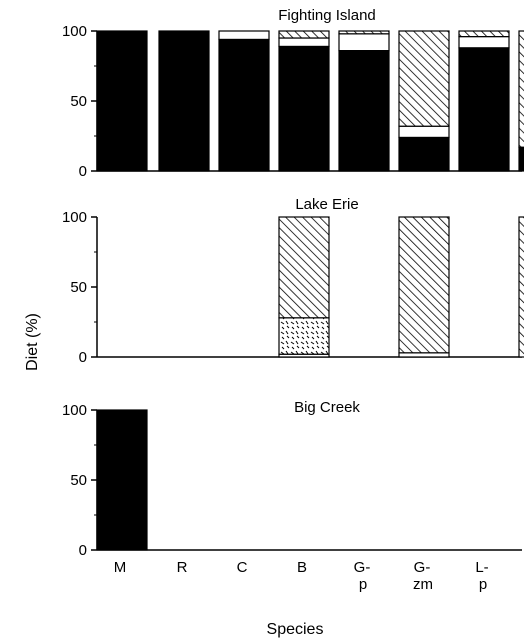  Describe the element at coordinates (326, 204) in the screenshot. I see `panel-title: Lake Erie` at that location.